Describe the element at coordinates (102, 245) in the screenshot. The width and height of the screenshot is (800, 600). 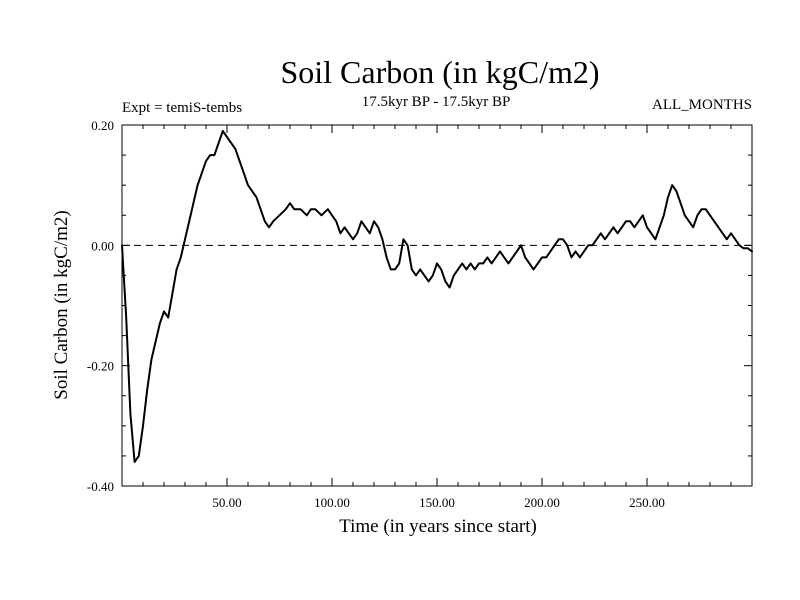
I see `y-tick-label: 0.00` at that location.